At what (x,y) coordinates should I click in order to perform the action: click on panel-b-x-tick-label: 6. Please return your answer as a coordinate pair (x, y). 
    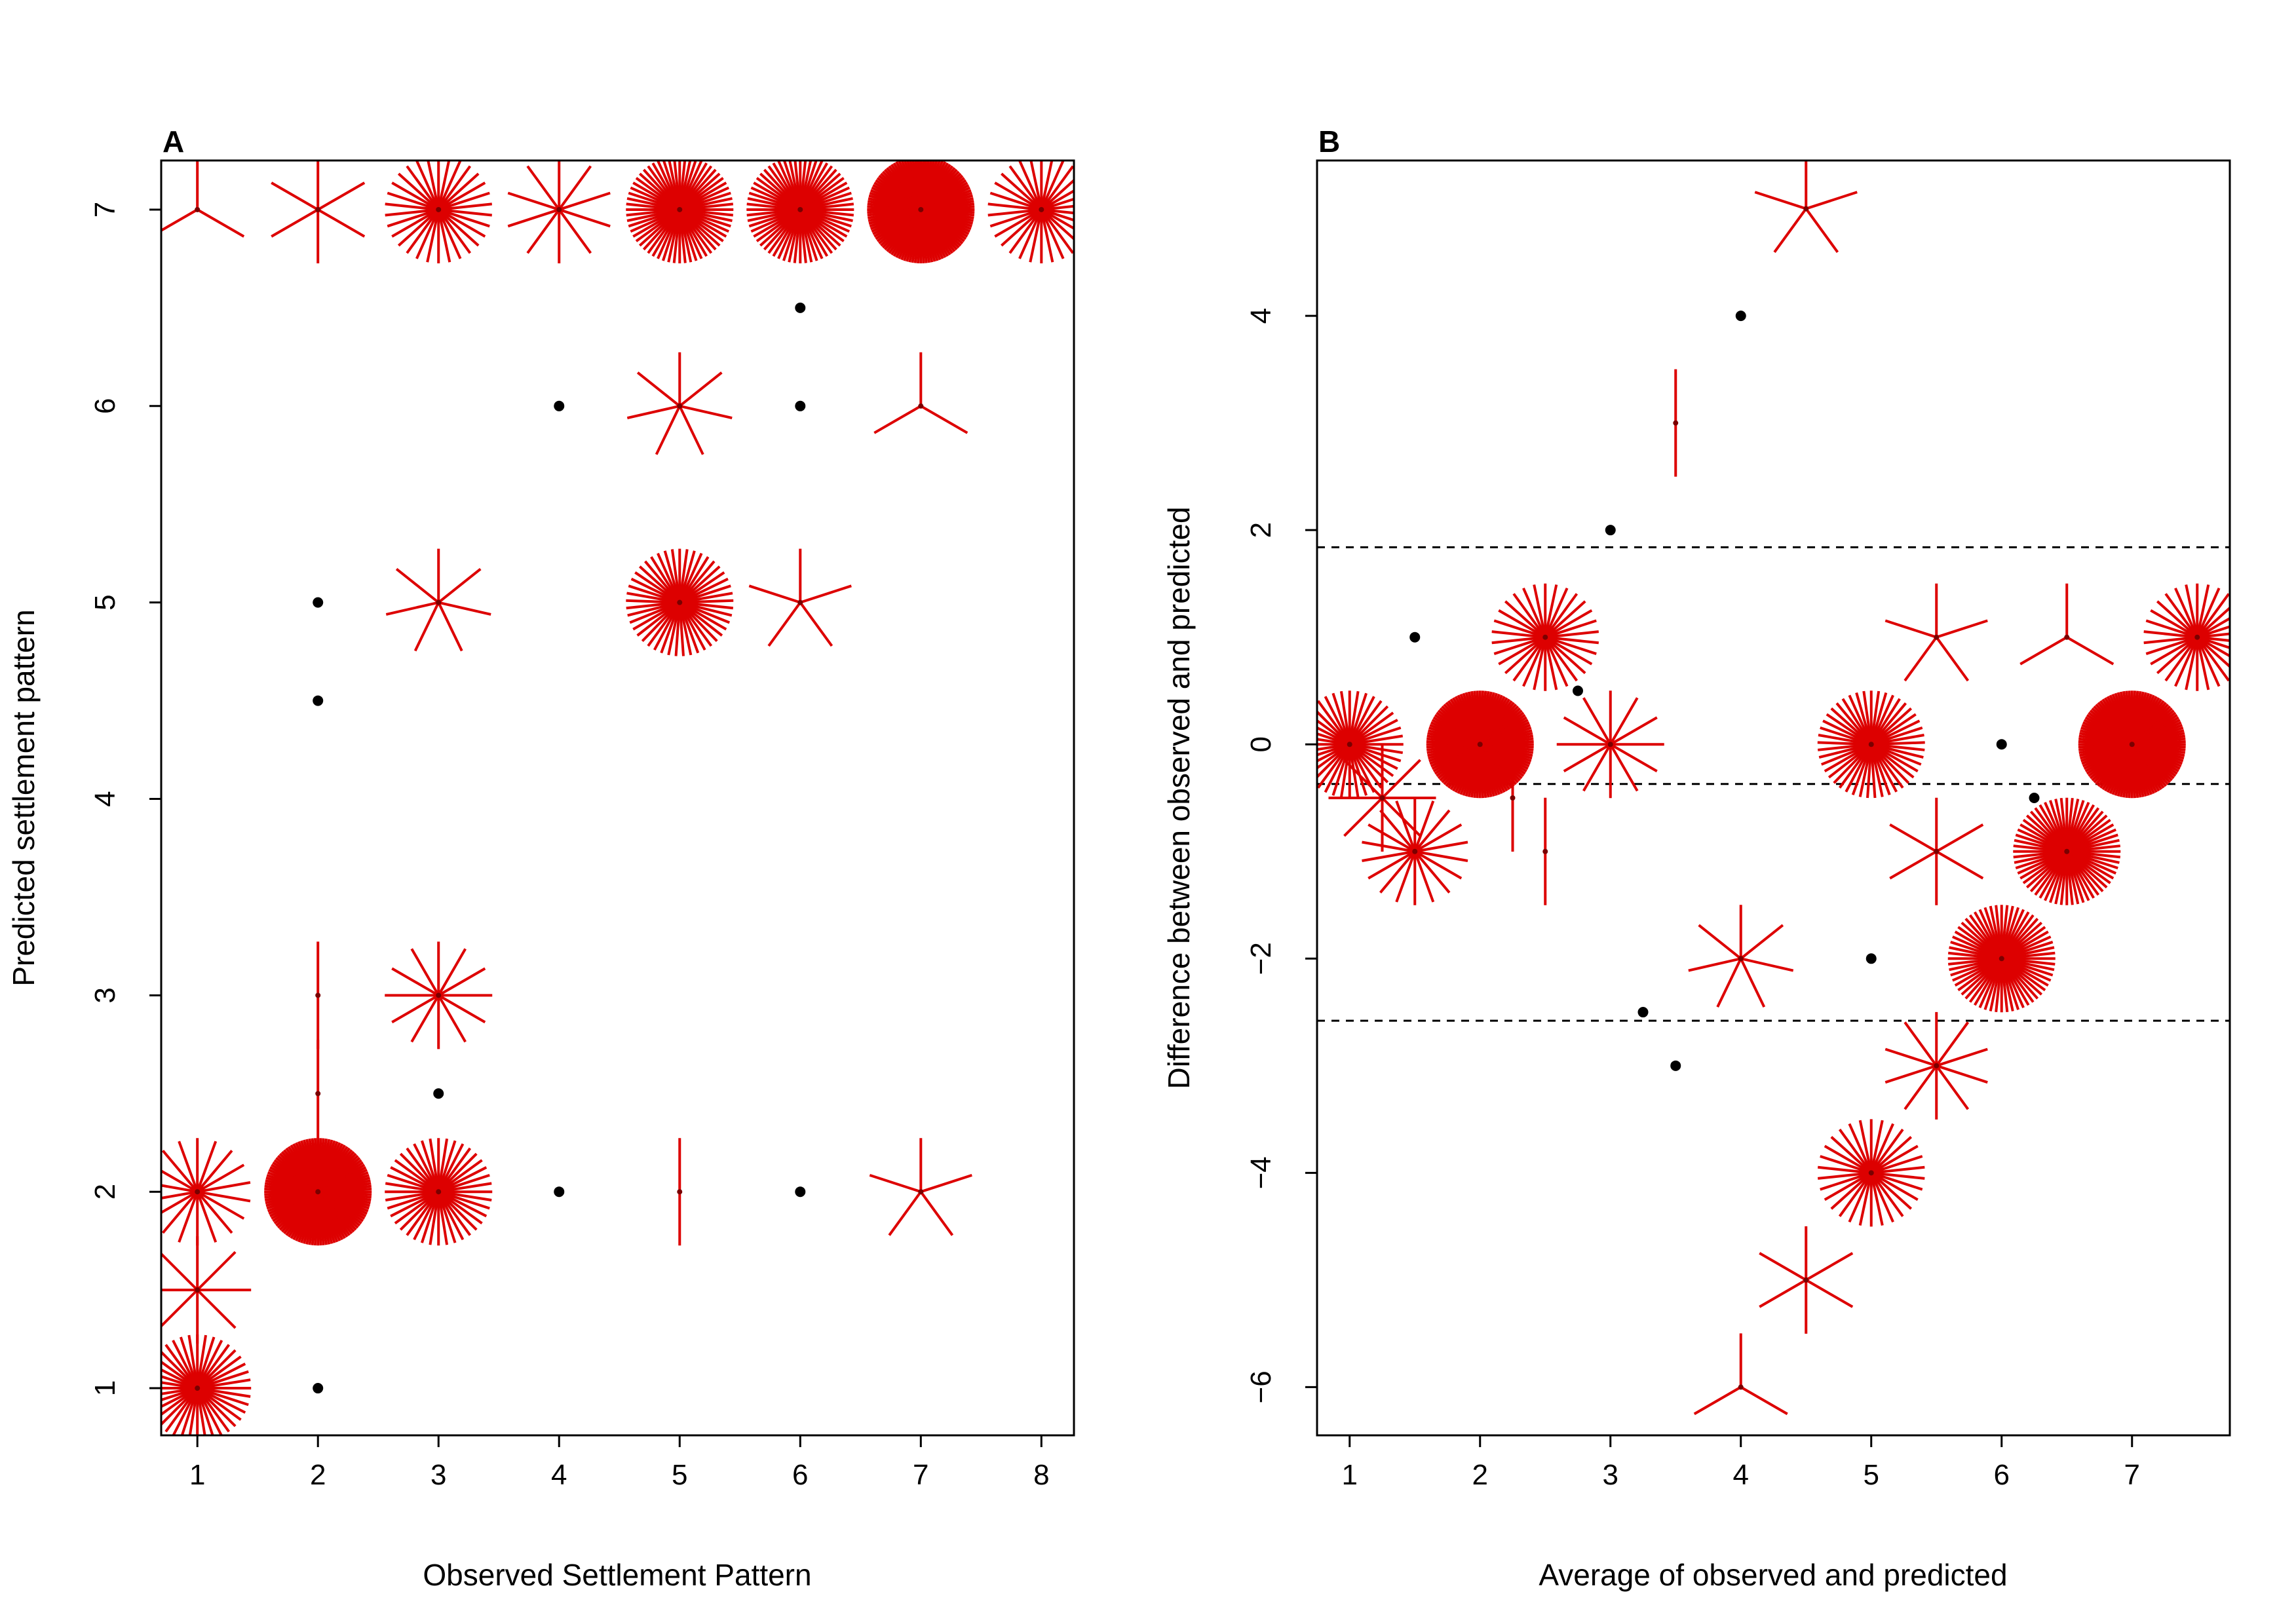
    Looking at the image, I should click on (2002, 1475).